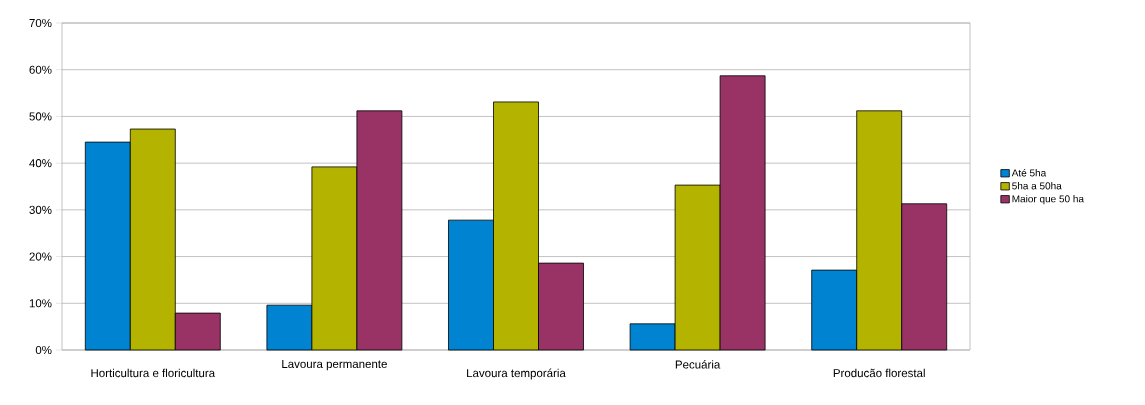 This screenshot has width=1145, height=405. What do you see at coordinates (40, 69) in the screenshot?
I see `y-tick-label: 60%` at bounding box center [40, 69].